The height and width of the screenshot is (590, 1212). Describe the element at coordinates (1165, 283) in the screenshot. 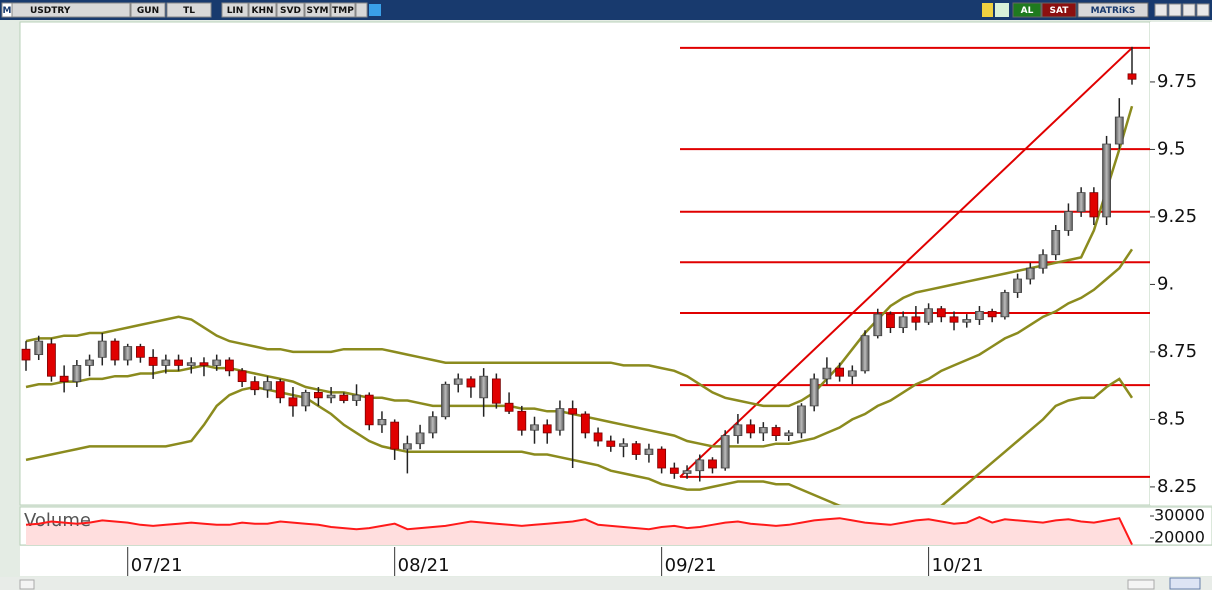

I see `y-tick-label: 9.` at that location.